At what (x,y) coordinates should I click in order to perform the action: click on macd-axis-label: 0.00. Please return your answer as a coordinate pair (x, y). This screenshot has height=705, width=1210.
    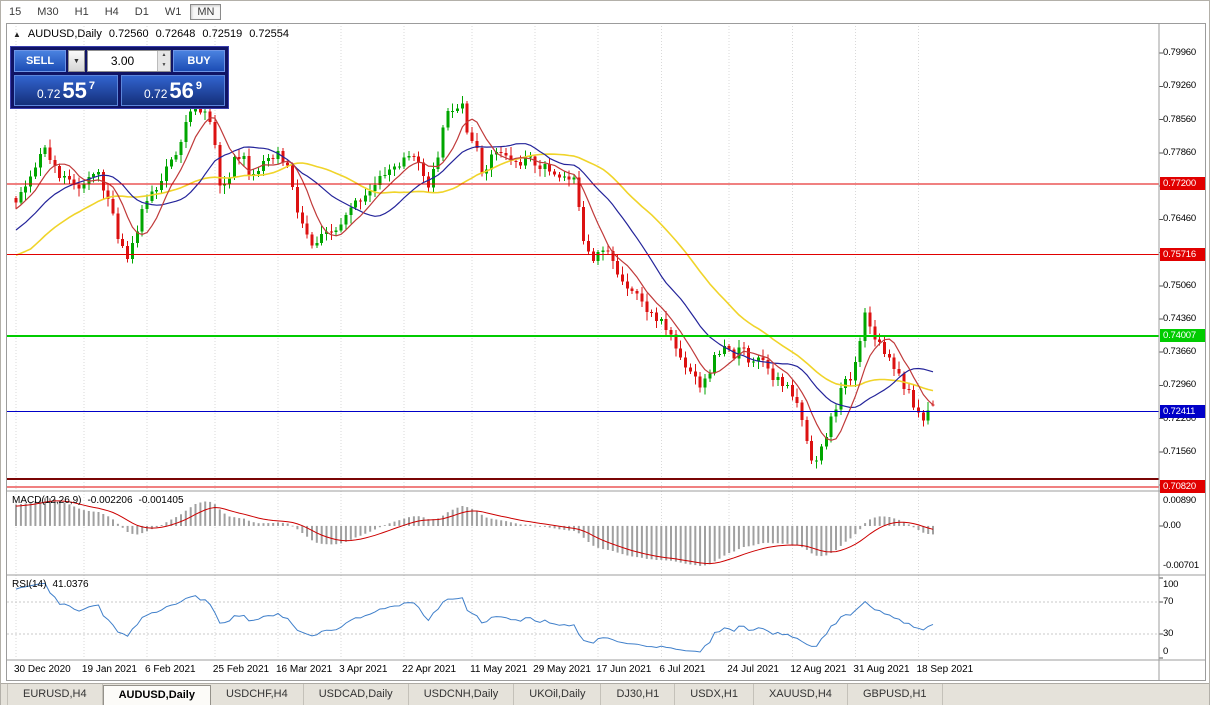
    Looking at the image, I should click on (1172, 525).